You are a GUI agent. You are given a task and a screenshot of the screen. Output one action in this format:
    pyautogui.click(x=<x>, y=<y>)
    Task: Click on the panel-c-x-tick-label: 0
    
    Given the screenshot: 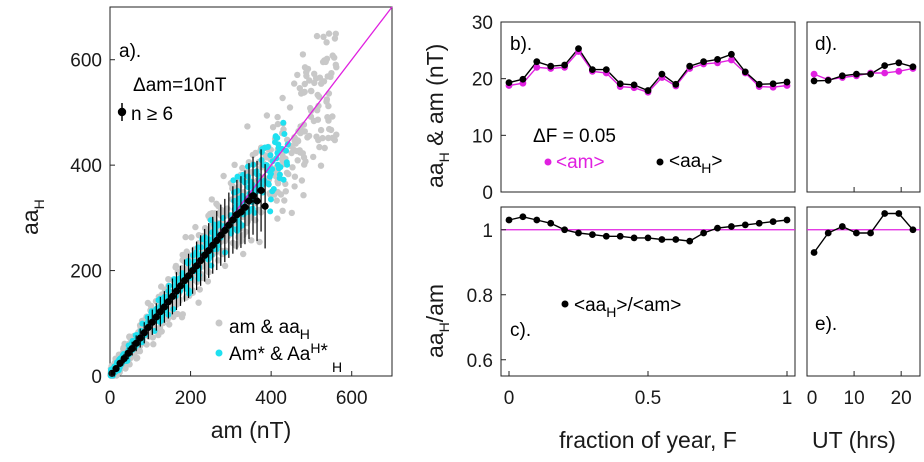 What is the action you would take?
    pyautogui.click(x=509, y=398)
    